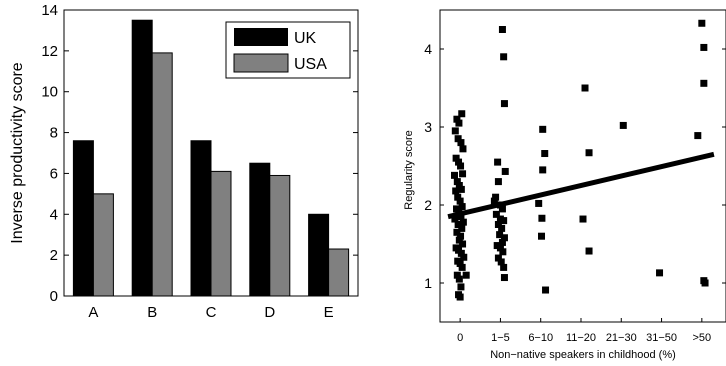  I want to click on scatter-x-axis-label: Non−native speakers in childhood (%), so click(583, 355).